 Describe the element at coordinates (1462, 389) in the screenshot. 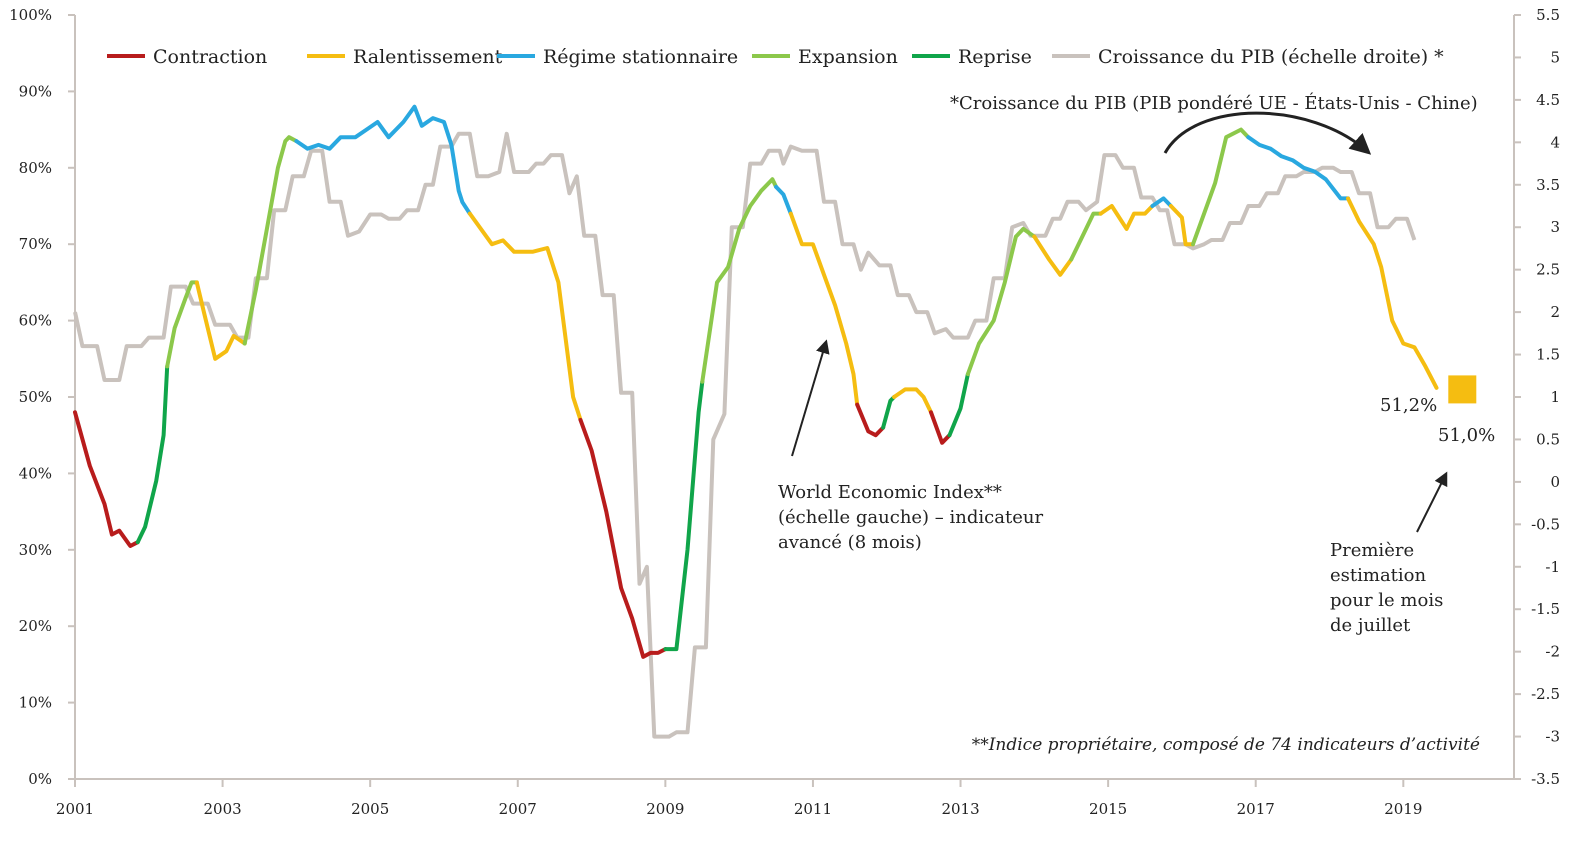

I see `july-estimate-marker` at that location.